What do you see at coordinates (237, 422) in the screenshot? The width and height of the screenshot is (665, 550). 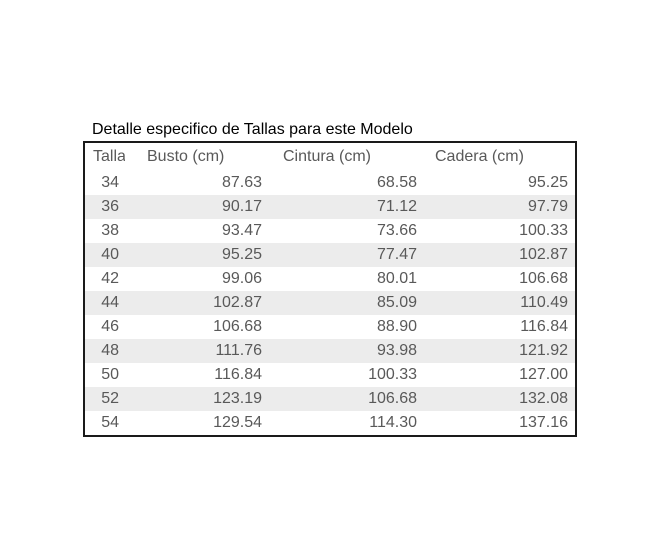 I see `busto-cell: 129.54` at bounding box center [237, 422].